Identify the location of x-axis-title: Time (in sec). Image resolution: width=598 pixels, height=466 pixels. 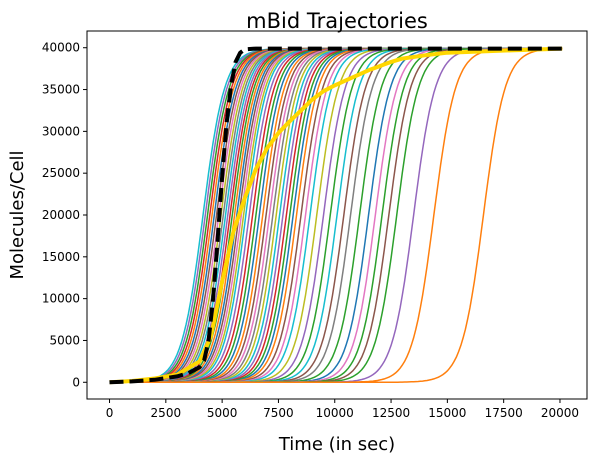
(336, 444).